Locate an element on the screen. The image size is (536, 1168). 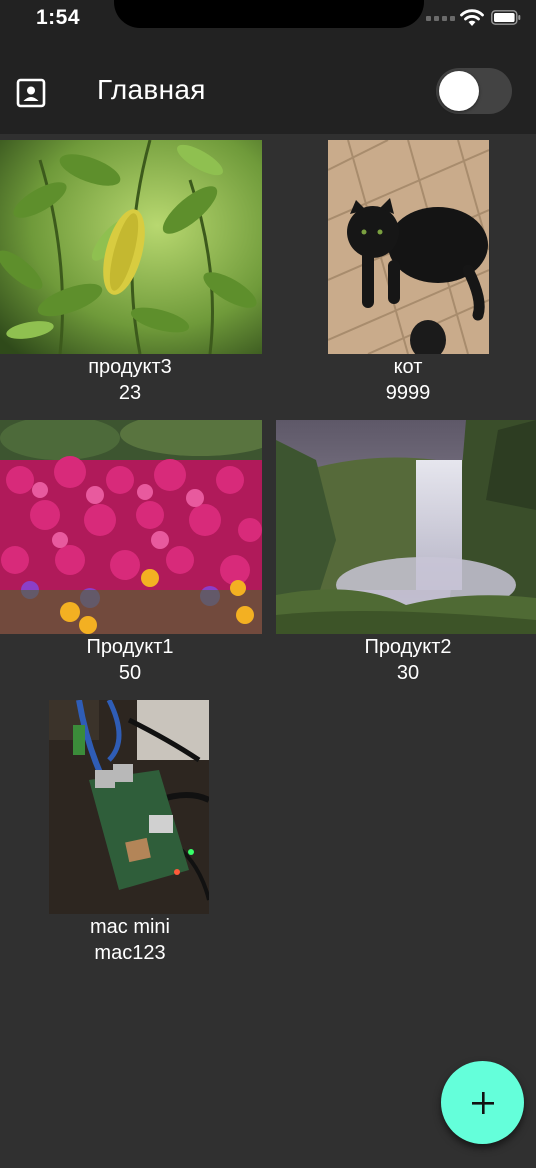
product-image-waterfall is located at coordinates (406, 527).